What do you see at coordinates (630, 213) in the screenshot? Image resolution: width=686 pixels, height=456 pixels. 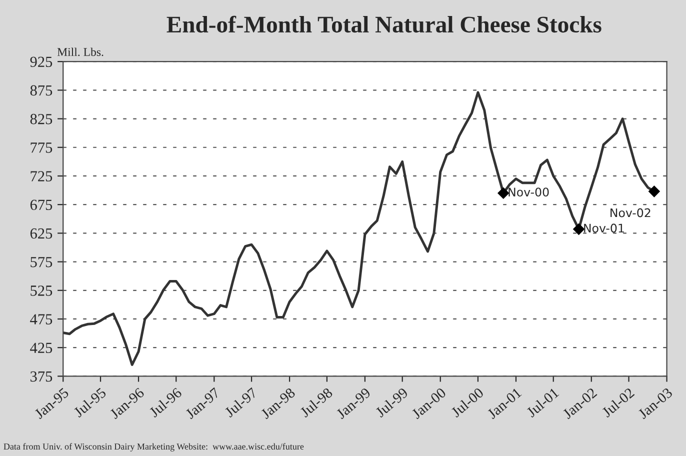 I see `annotation: Nov-02` at bounding box center [630, 213].